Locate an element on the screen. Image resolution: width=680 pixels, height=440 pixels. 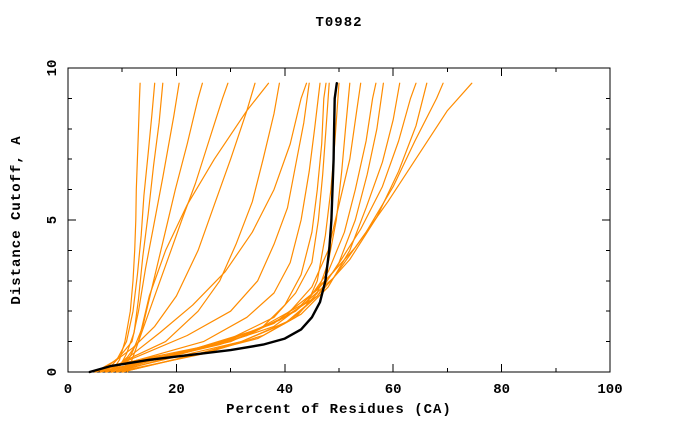
x-tick-label: 80 is located at coordinates (501, 390).